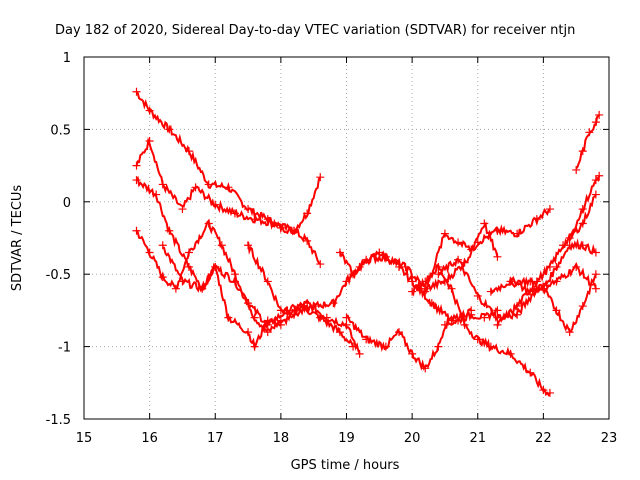 The width and height of the screenshot is (640, 480). What do you see at coordinates (281, 438) in the screenshot?
I see `x-tick-label: 18` at bounding box center [281, 438].